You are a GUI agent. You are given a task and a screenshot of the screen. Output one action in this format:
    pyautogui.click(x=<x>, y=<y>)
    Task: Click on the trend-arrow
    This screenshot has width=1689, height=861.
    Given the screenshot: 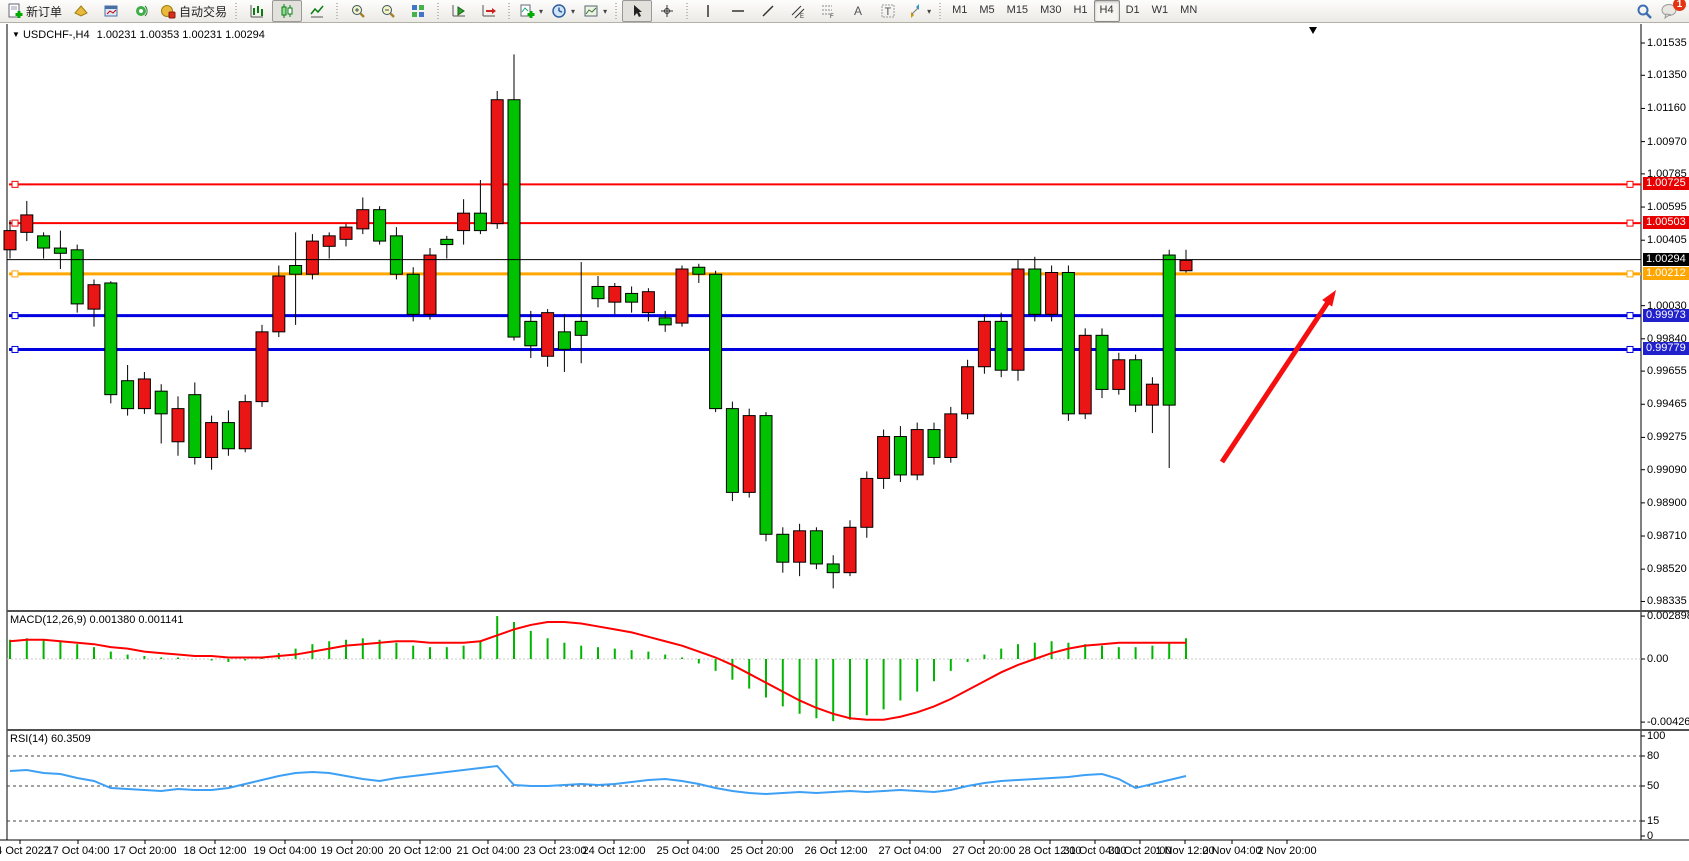 What is the action you would take?
    pyautogui.click(x=1276, y=380)
    